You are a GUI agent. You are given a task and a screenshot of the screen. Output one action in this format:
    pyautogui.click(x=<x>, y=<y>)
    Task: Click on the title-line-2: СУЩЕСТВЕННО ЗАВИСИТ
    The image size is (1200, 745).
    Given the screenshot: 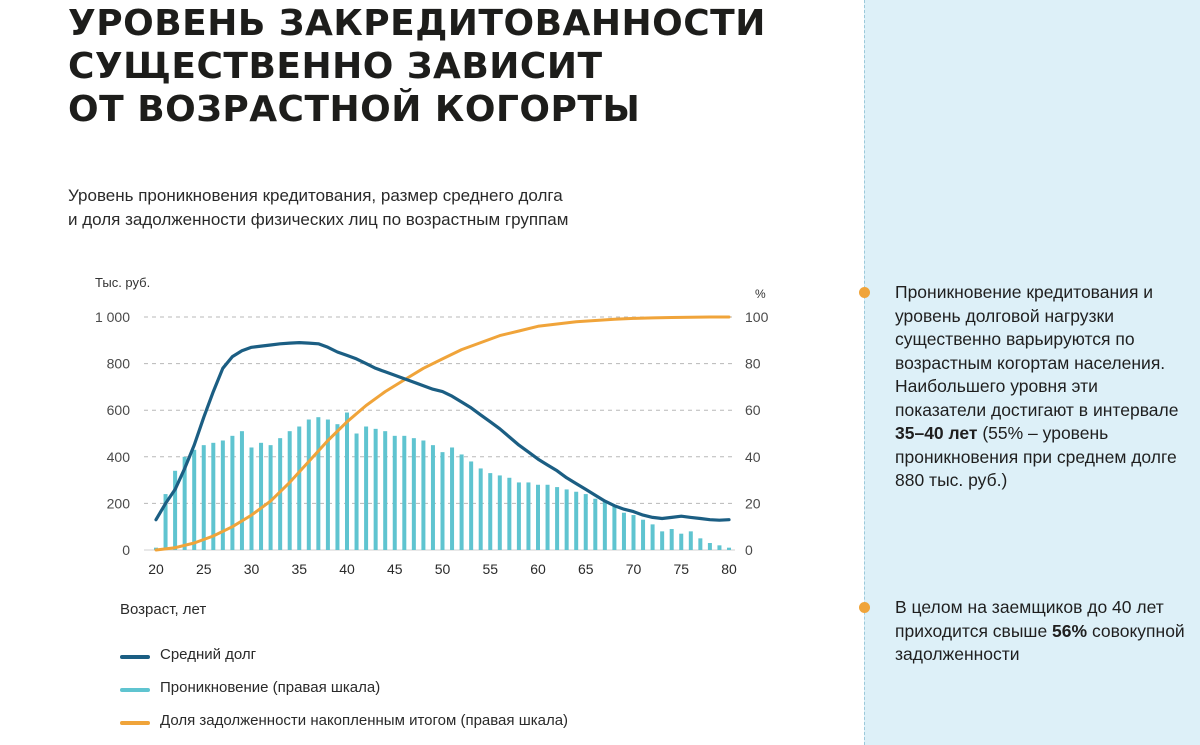 What is the action you would take?
    pyautogui.click(x=335, y=66)
    